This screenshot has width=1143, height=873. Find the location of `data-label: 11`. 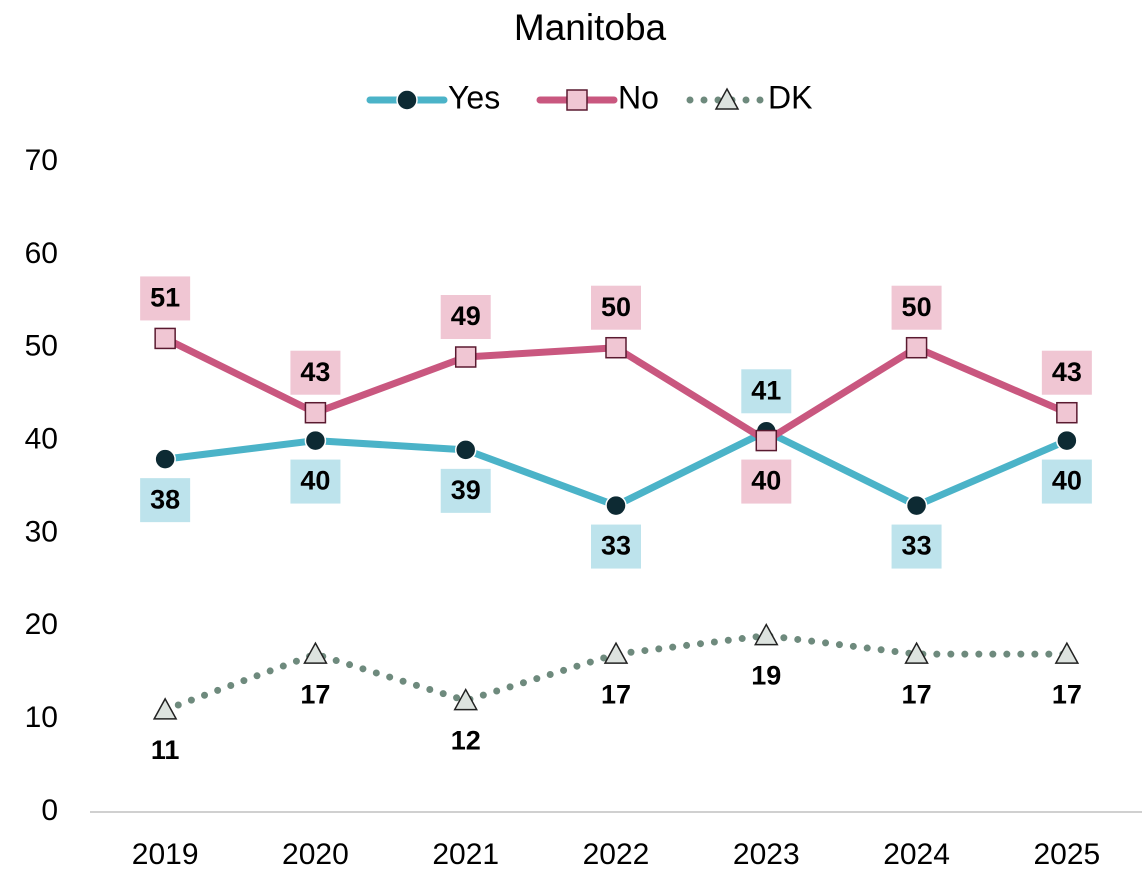

data-label: 11 is located at coordinates (165, 750).